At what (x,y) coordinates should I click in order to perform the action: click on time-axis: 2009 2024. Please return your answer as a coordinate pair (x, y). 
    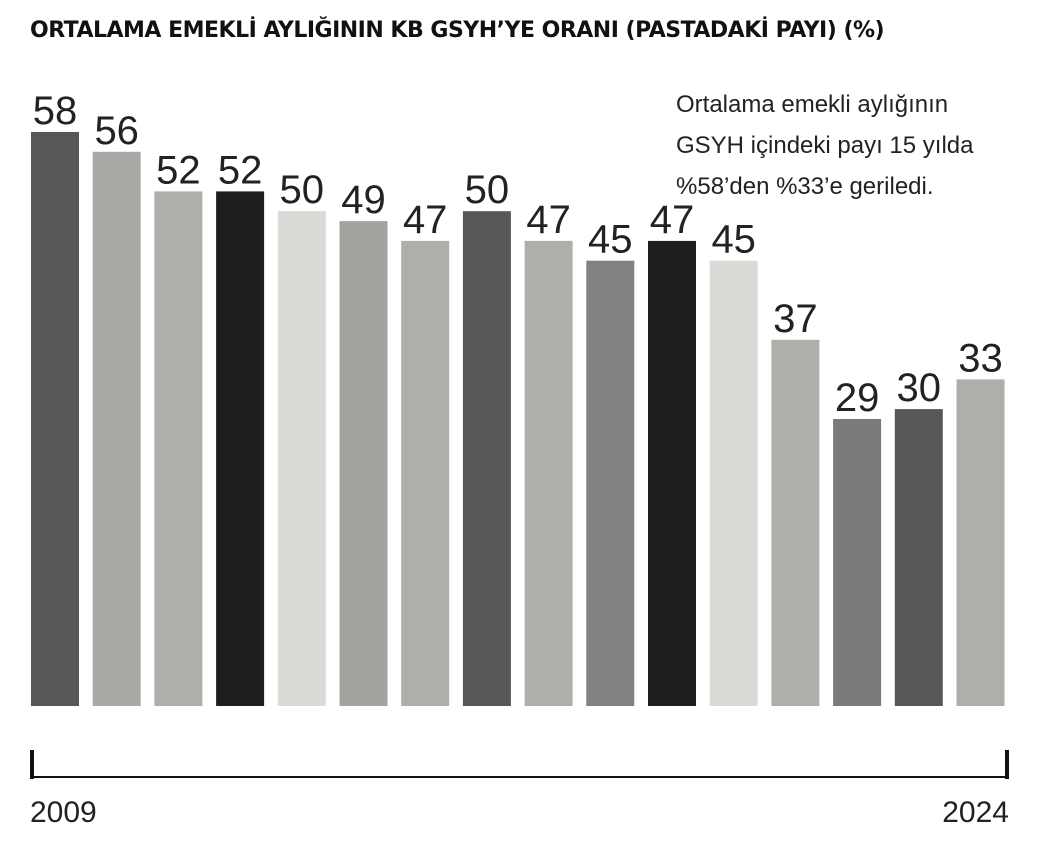
    Looking at the image, I should click on (519, 789).